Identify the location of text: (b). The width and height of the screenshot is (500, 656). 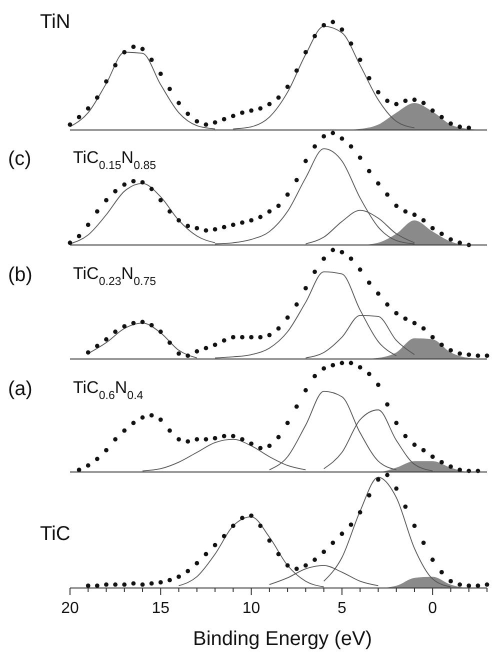
(20, 275).